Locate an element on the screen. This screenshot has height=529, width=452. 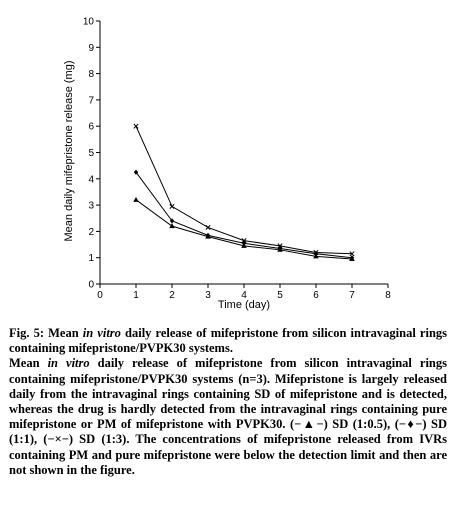
series-layer is located at coordinates (244, 192).